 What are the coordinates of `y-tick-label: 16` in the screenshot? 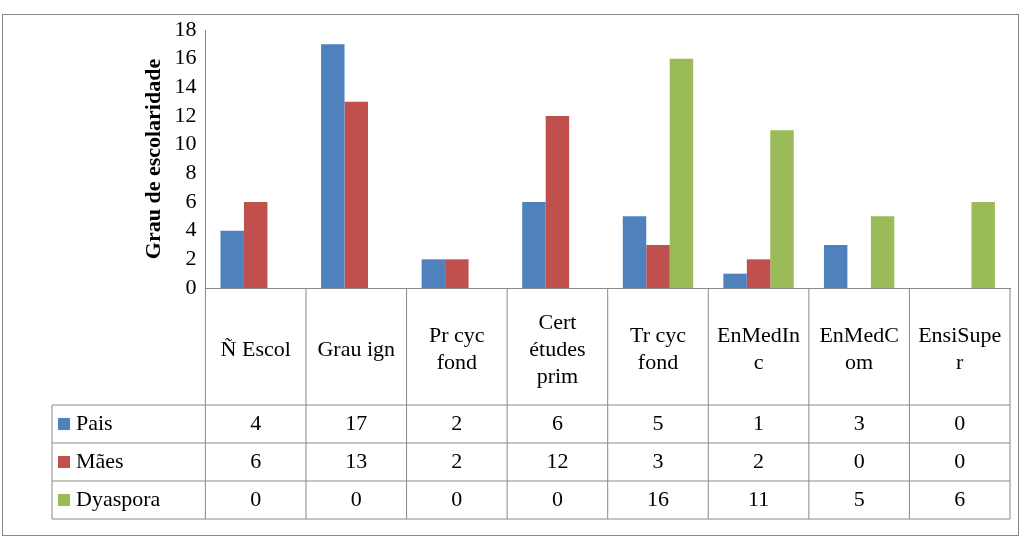 It's located at (185, 57).